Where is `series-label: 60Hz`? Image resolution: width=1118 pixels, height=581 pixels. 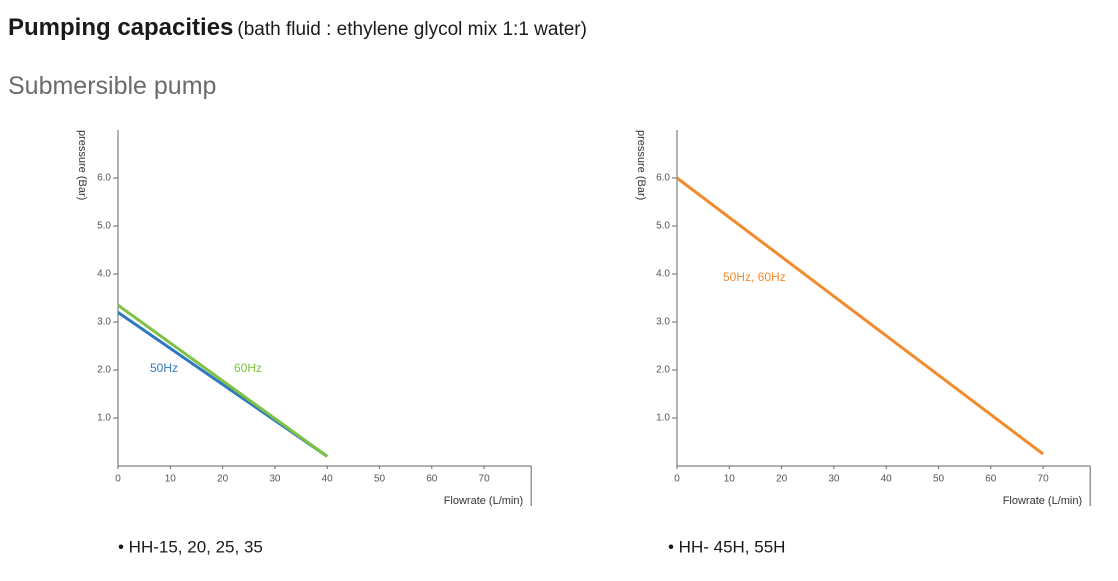 series-label: 60Hz is located at coordinates (248, 368).